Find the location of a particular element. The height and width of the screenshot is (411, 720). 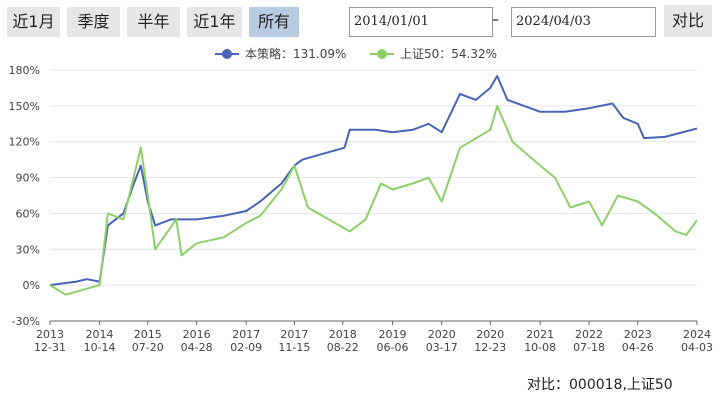

x-tick-label: 2014 is located at coordinates (100, 334).